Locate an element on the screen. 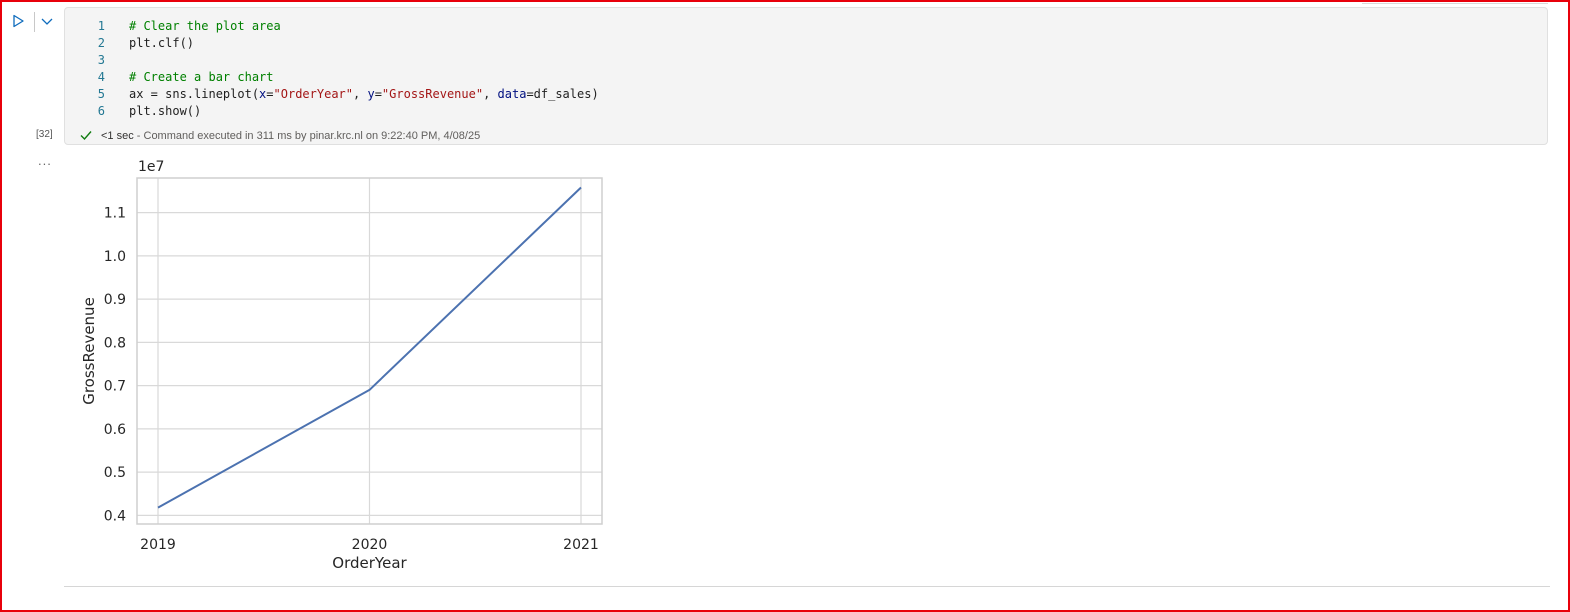 This screenshot has height=612, width=1570. chevron-down-icon is located at coordinates (47, 21).